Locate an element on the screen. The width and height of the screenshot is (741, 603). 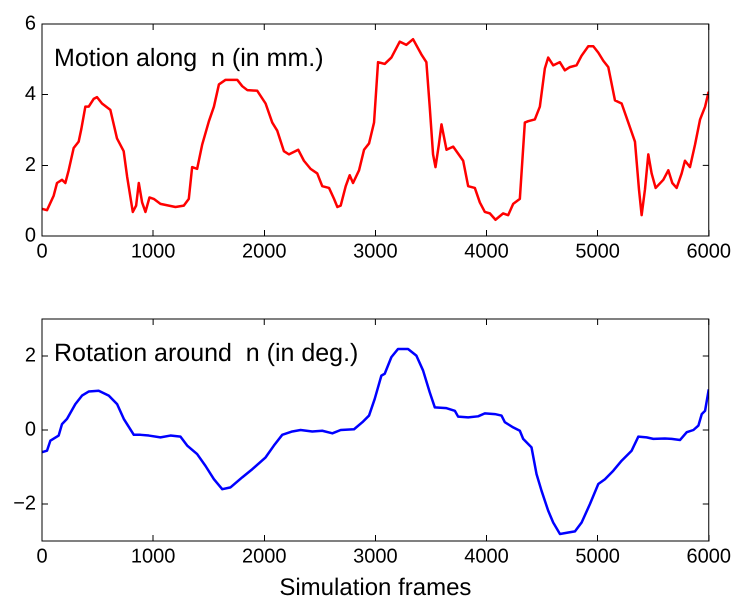
y-tick-label: 6 is located at coordinates (30, 23).